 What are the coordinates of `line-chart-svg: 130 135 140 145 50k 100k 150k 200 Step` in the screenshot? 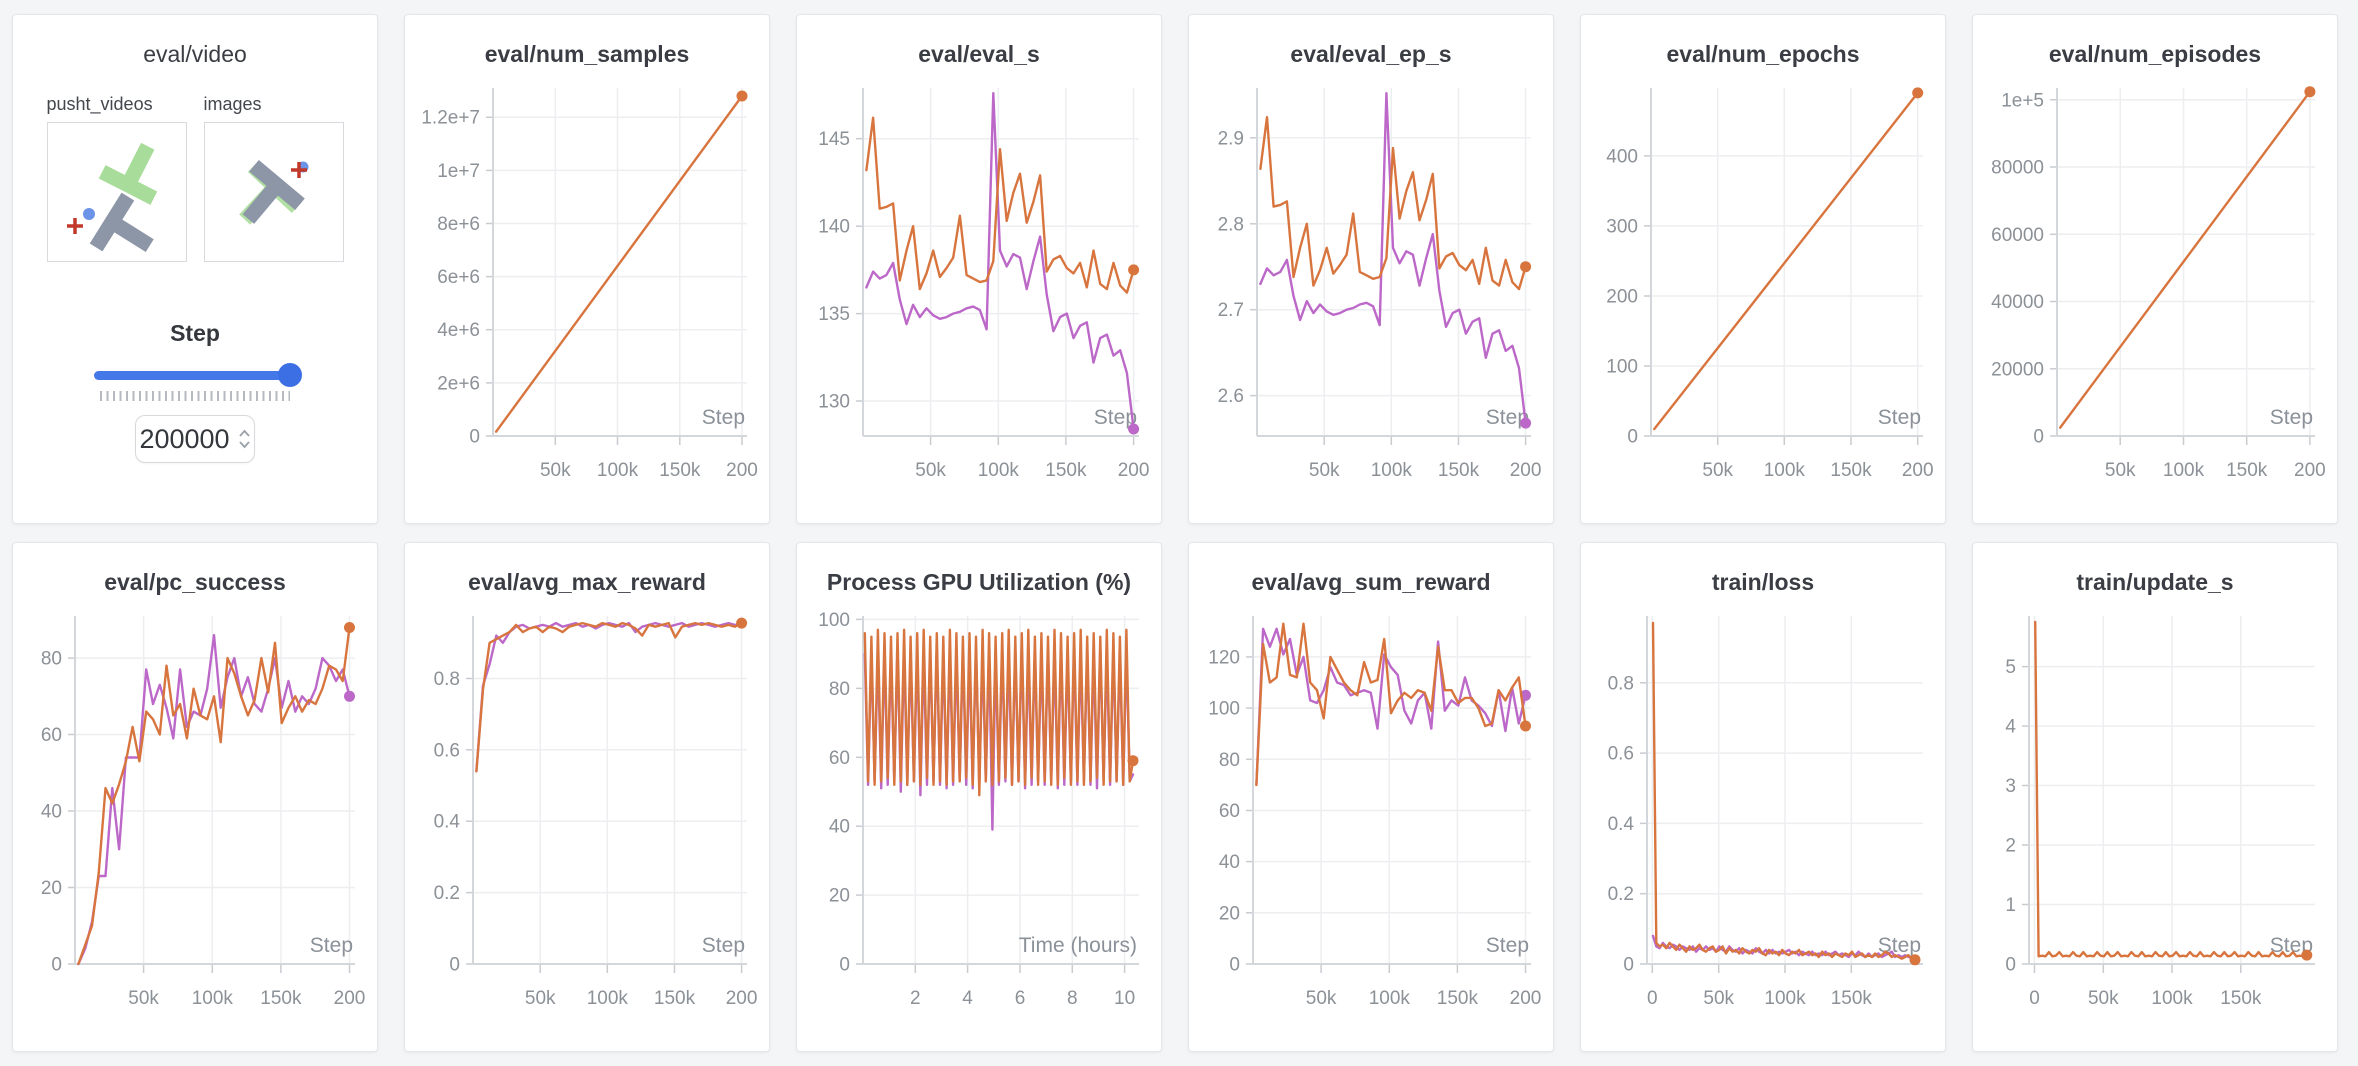 It's located at (980, 292).